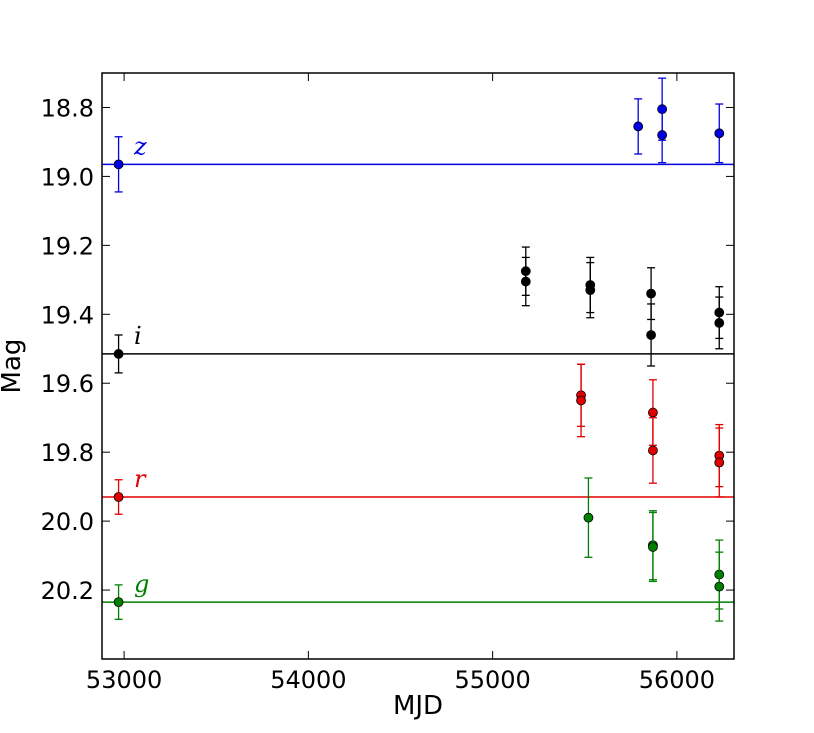  What do you see at coordinates (418, 706) in the screenshot?
I see `x-axis-label: MJD` at bounding box center [418, 706].